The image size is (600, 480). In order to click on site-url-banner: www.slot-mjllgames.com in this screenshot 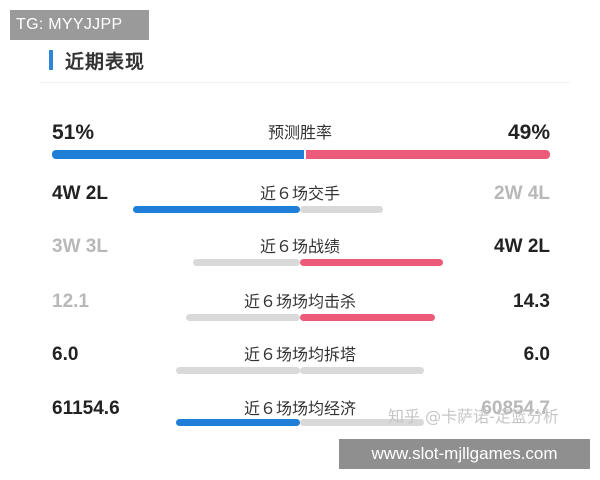, I will do `click(464, 454)`.